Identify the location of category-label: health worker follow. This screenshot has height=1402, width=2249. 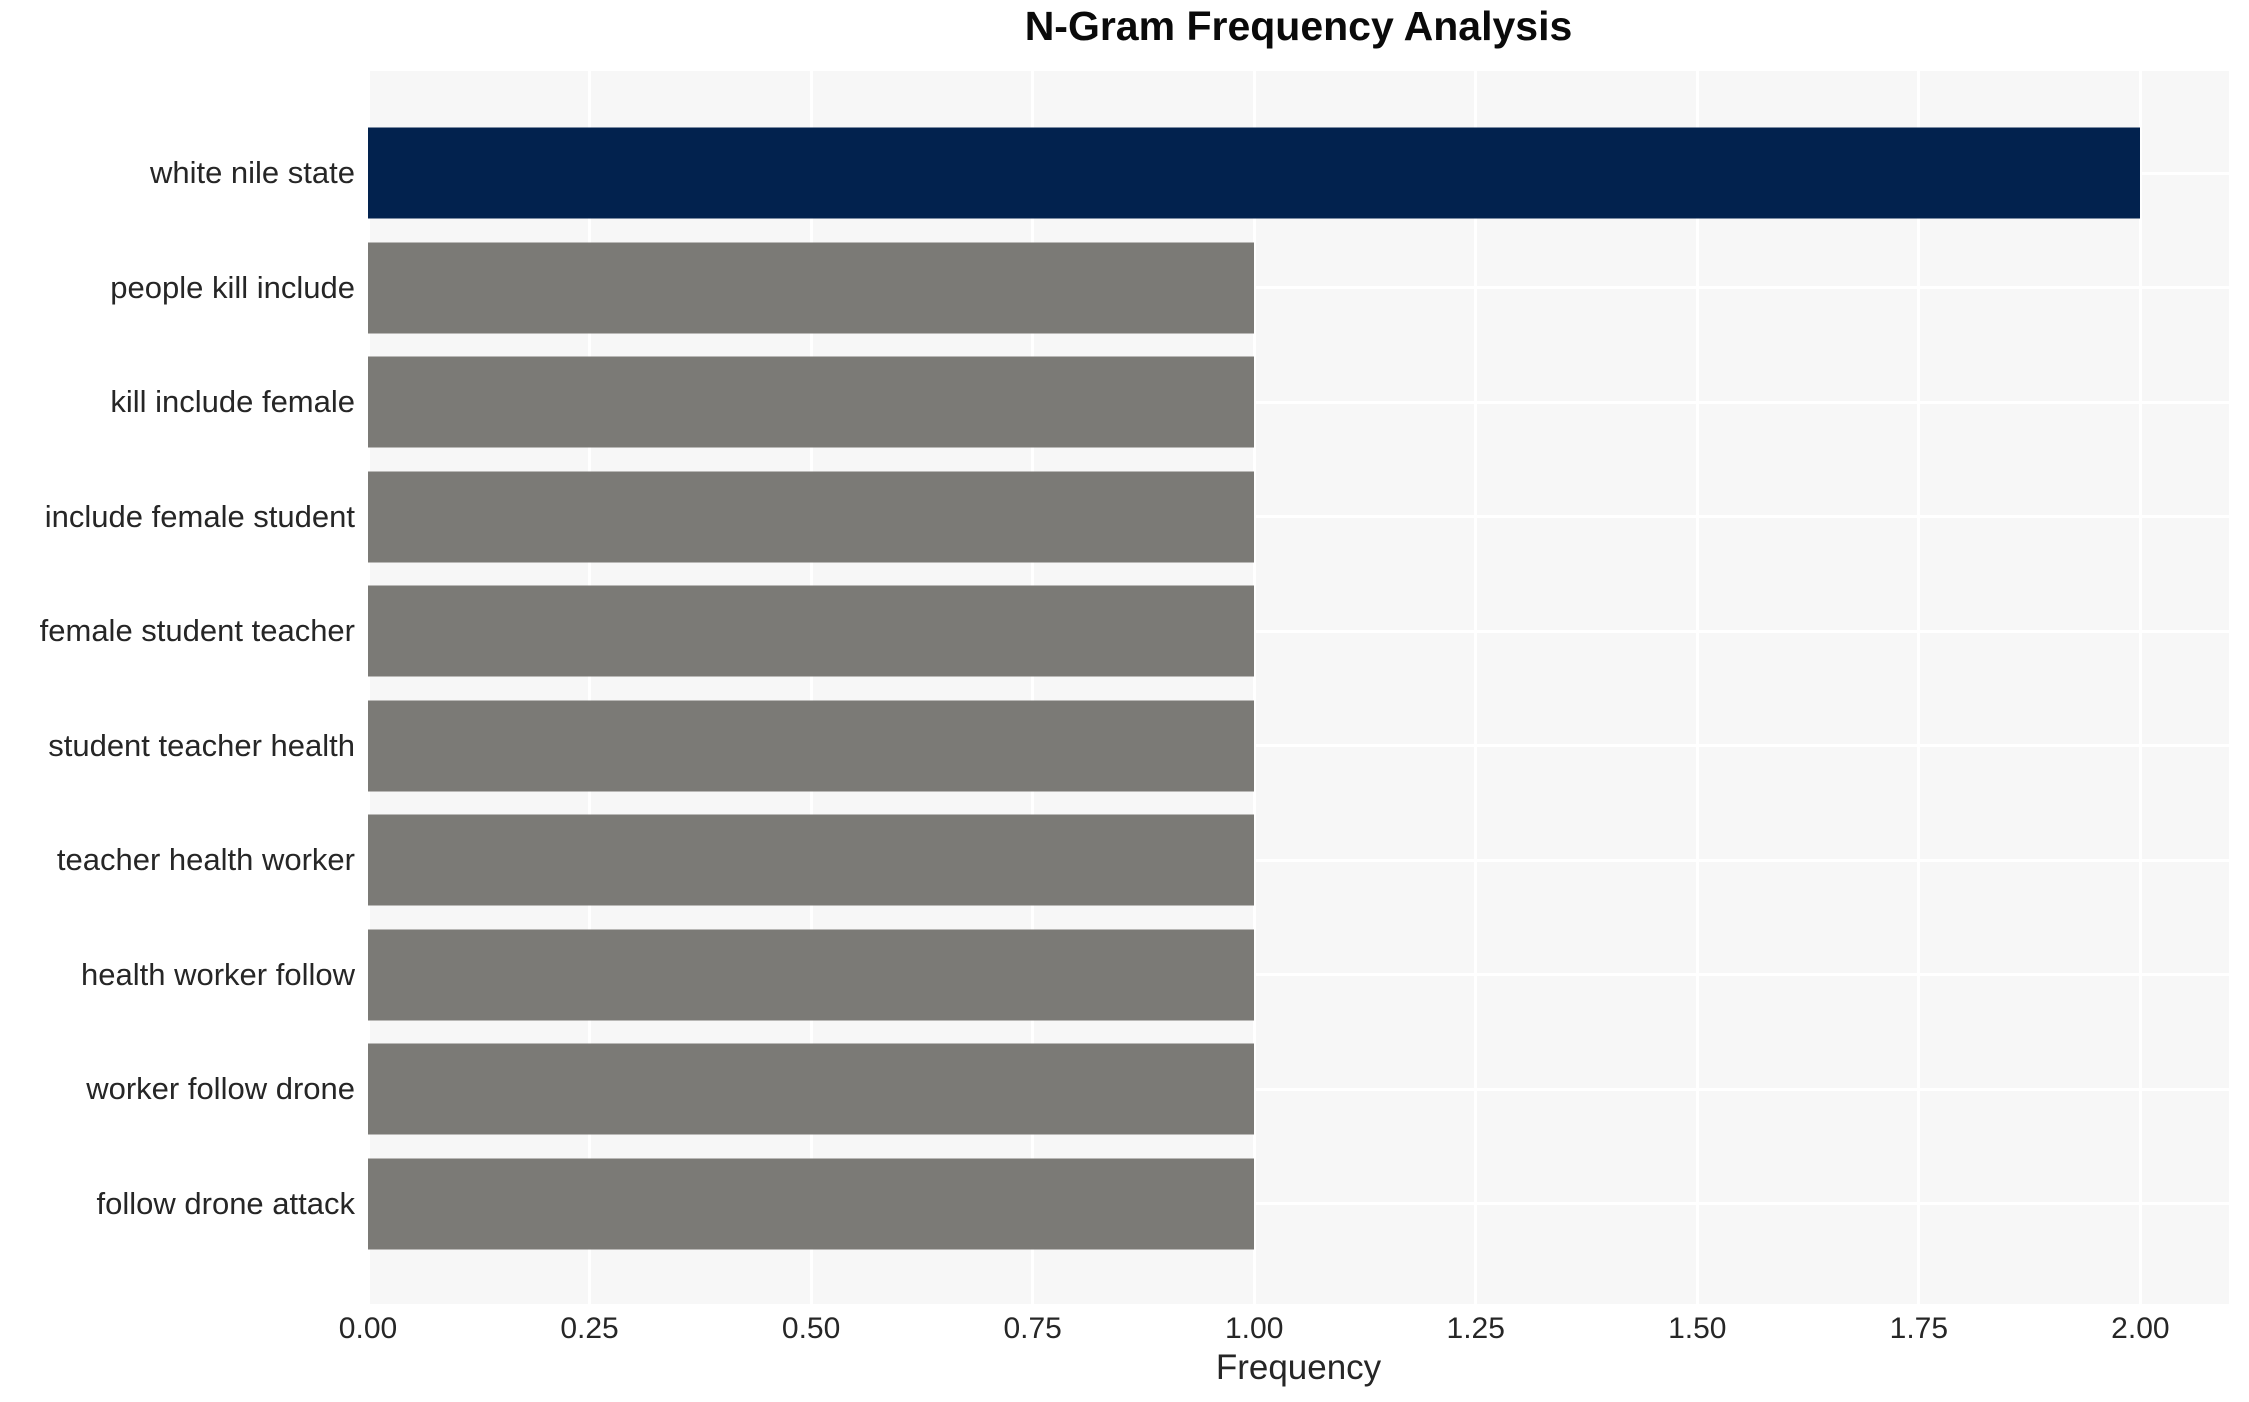
(218, 974).